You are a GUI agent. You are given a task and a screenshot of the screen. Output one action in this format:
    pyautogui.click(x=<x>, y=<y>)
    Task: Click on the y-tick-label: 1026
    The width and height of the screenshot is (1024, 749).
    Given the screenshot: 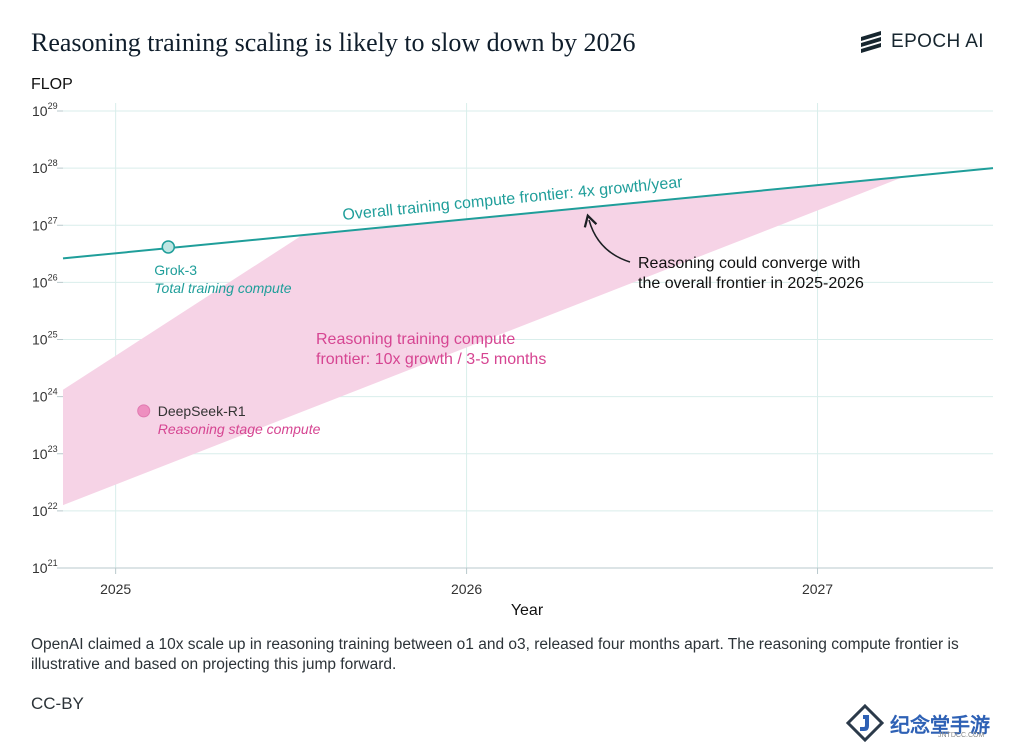 What is the action you would take?
    pyautogui.click(x=45, y=281)
    